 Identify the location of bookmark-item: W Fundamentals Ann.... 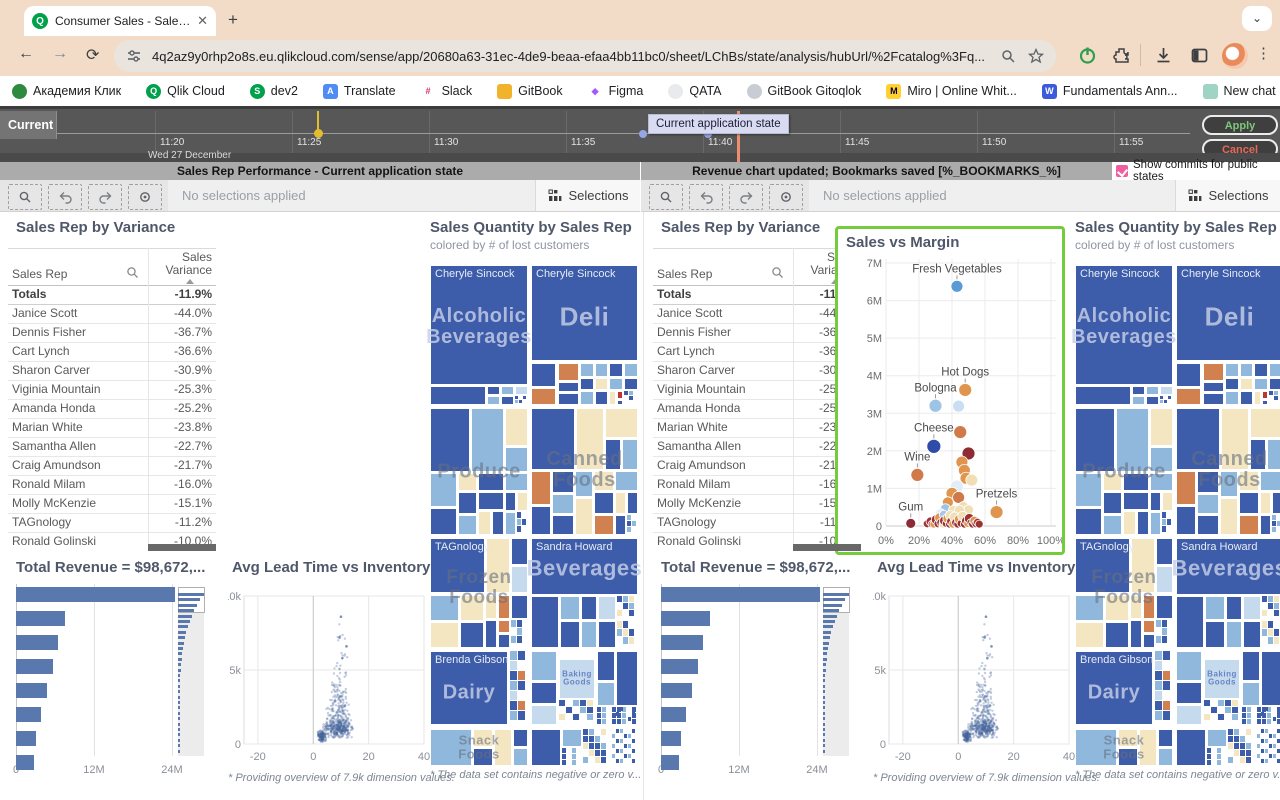
(1109, 91).